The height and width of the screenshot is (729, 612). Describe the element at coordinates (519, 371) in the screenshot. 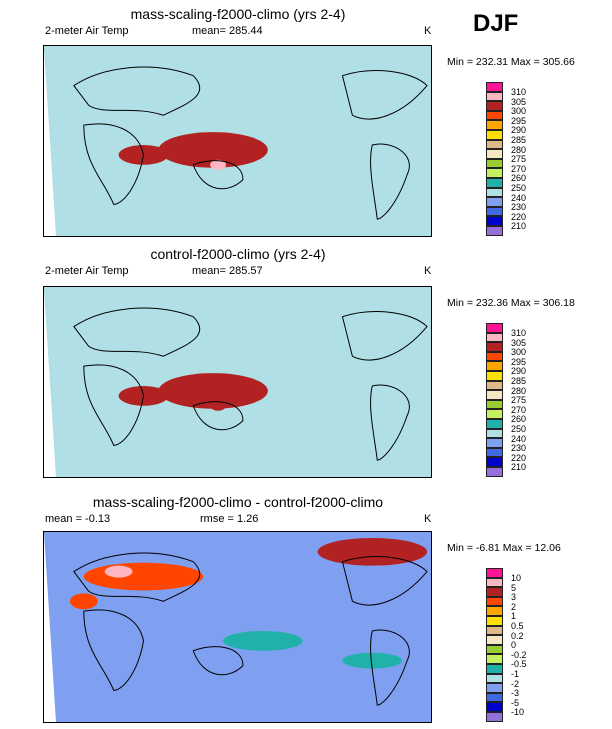

I see `legend-level-label: 290` at that location.